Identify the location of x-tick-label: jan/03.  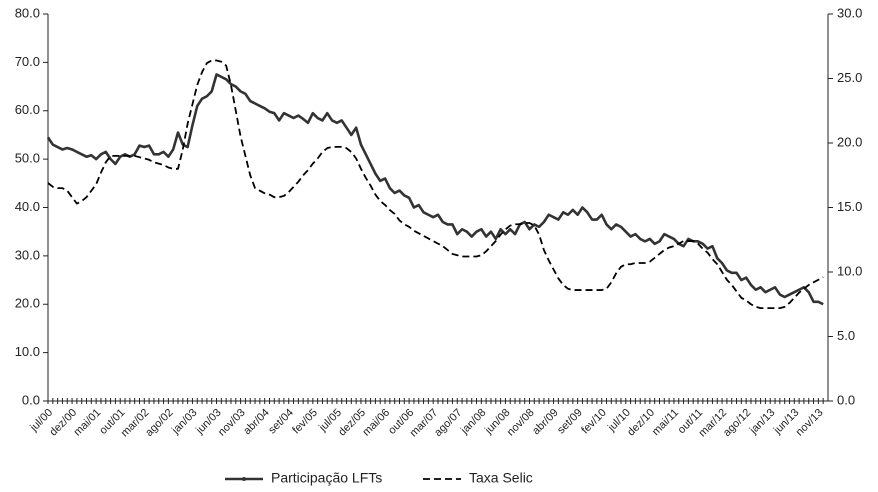
(184, 422).